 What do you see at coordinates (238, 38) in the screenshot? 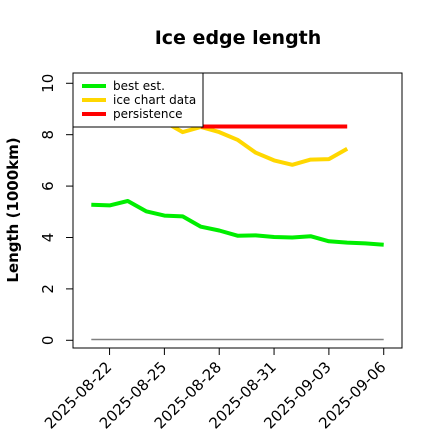
I see `chart-title: Ice edge length` at bounding box center [238, 38].